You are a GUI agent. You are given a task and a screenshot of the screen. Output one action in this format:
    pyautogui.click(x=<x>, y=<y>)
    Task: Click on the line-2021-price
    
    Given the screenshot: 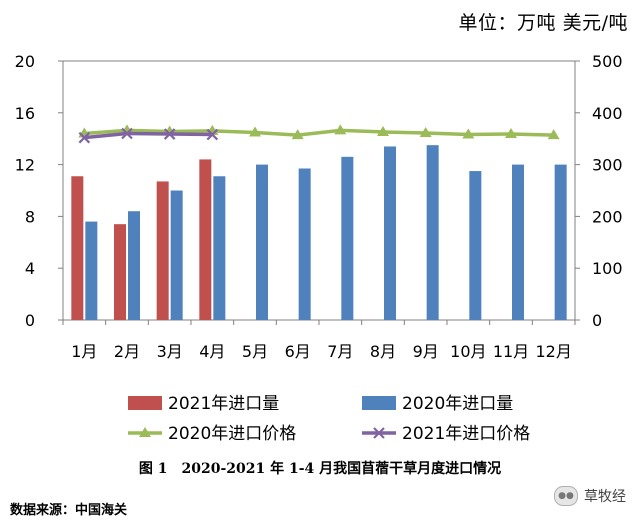 What is the action you would take?
    pyautogui.click(x=148, y=135)
    